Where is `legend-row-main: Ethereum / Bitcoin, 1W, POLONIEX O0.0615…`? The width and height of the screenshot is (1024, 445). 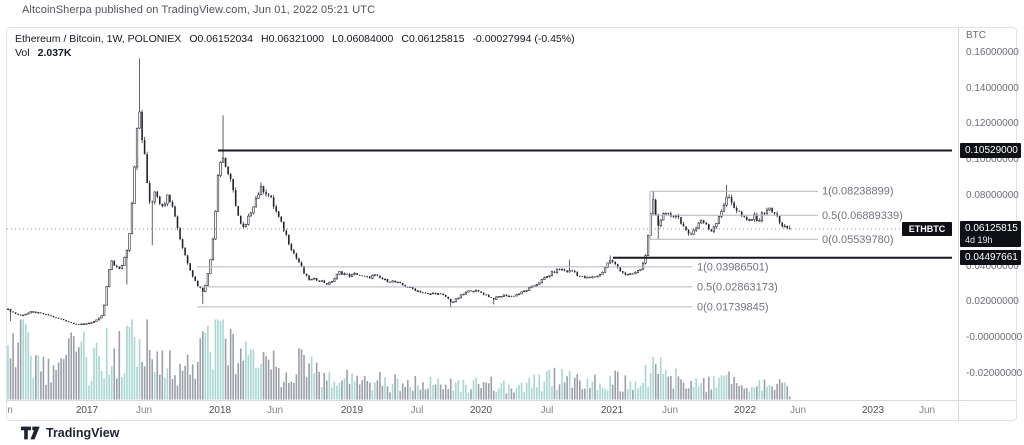
legend-row-main: Ethereum / Bitcoin, 1W, POLONIEX O0.0615… is located at coordinates (295, 39).